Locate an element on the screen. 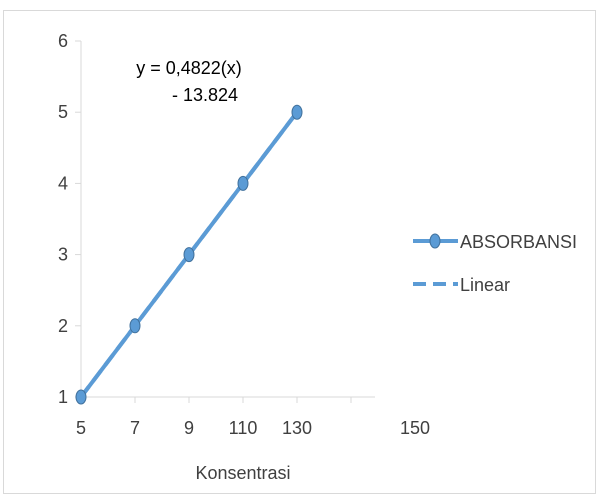 The width and height of the screenshot is (601, 497). y-tick-label: 4 is located at coordinates (63, 183).